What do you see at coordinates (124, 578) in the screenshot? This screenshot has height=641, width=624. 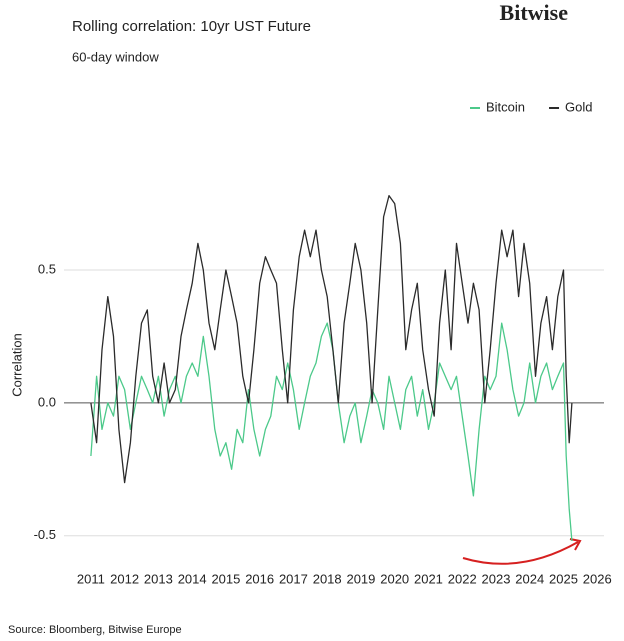 I see `x-tick-label: 2012` at bounding box center [124, 578].